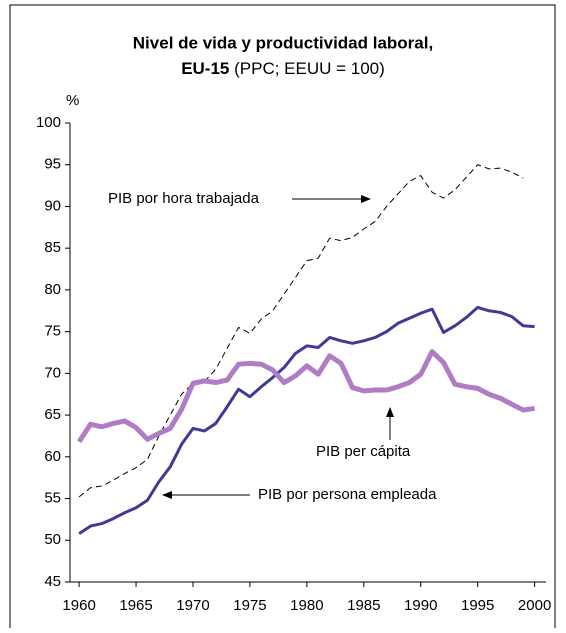 The width and height of the screenshot is (566, 633). What do you see at coordinates (347, 494) in the screenshot?
I see `annotation: PIB por persona empleada` at bounding box center [347, 494].